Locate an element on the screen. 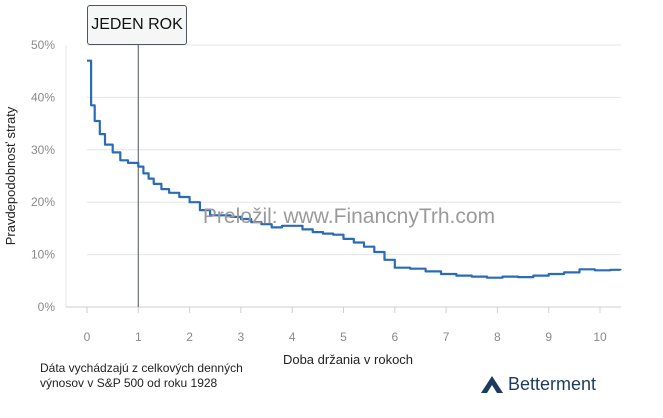 The height and width of the screenshot is (418, 663). y-tick-label: 30% is located at coordinates (43, 150).